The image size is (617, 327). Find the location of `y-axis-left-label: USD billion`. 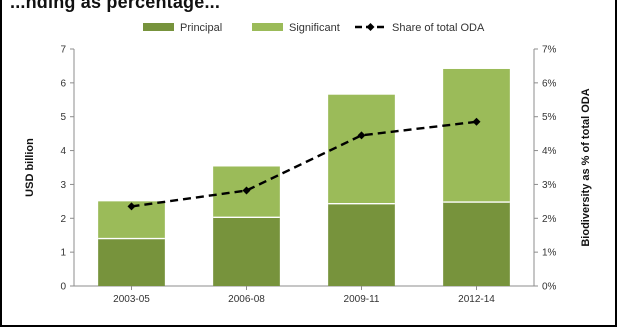

y-axis-left-label: USD billion is located at coordinates (30, 167).